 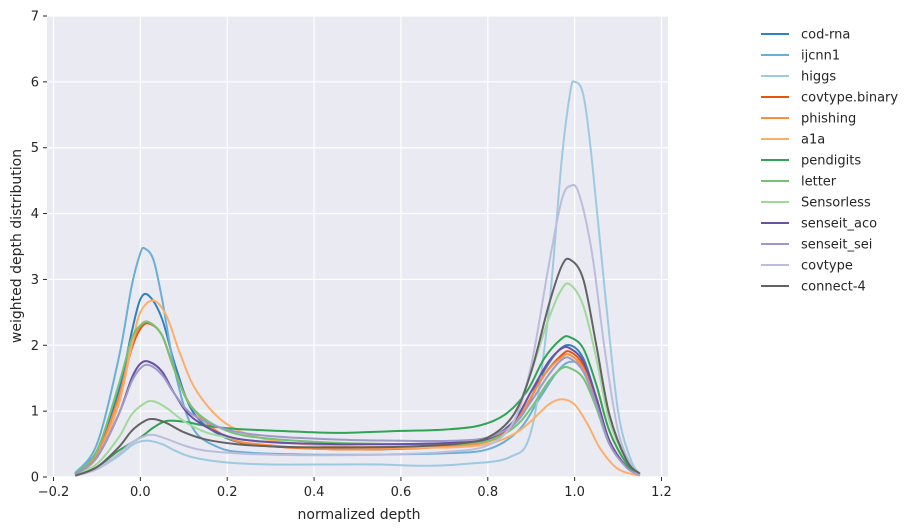 What do you see at coordinates (818, 77) in the screenshot?
I see `legend-label: higgs` at bounding box center [818, 77].